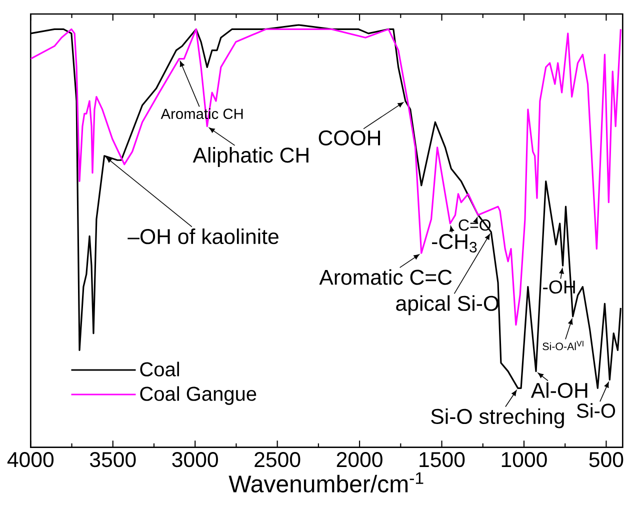  Describe the element at coordinates (203, 236) in the screenshot. I see `annotation: –OH of kaolinite` at that location.